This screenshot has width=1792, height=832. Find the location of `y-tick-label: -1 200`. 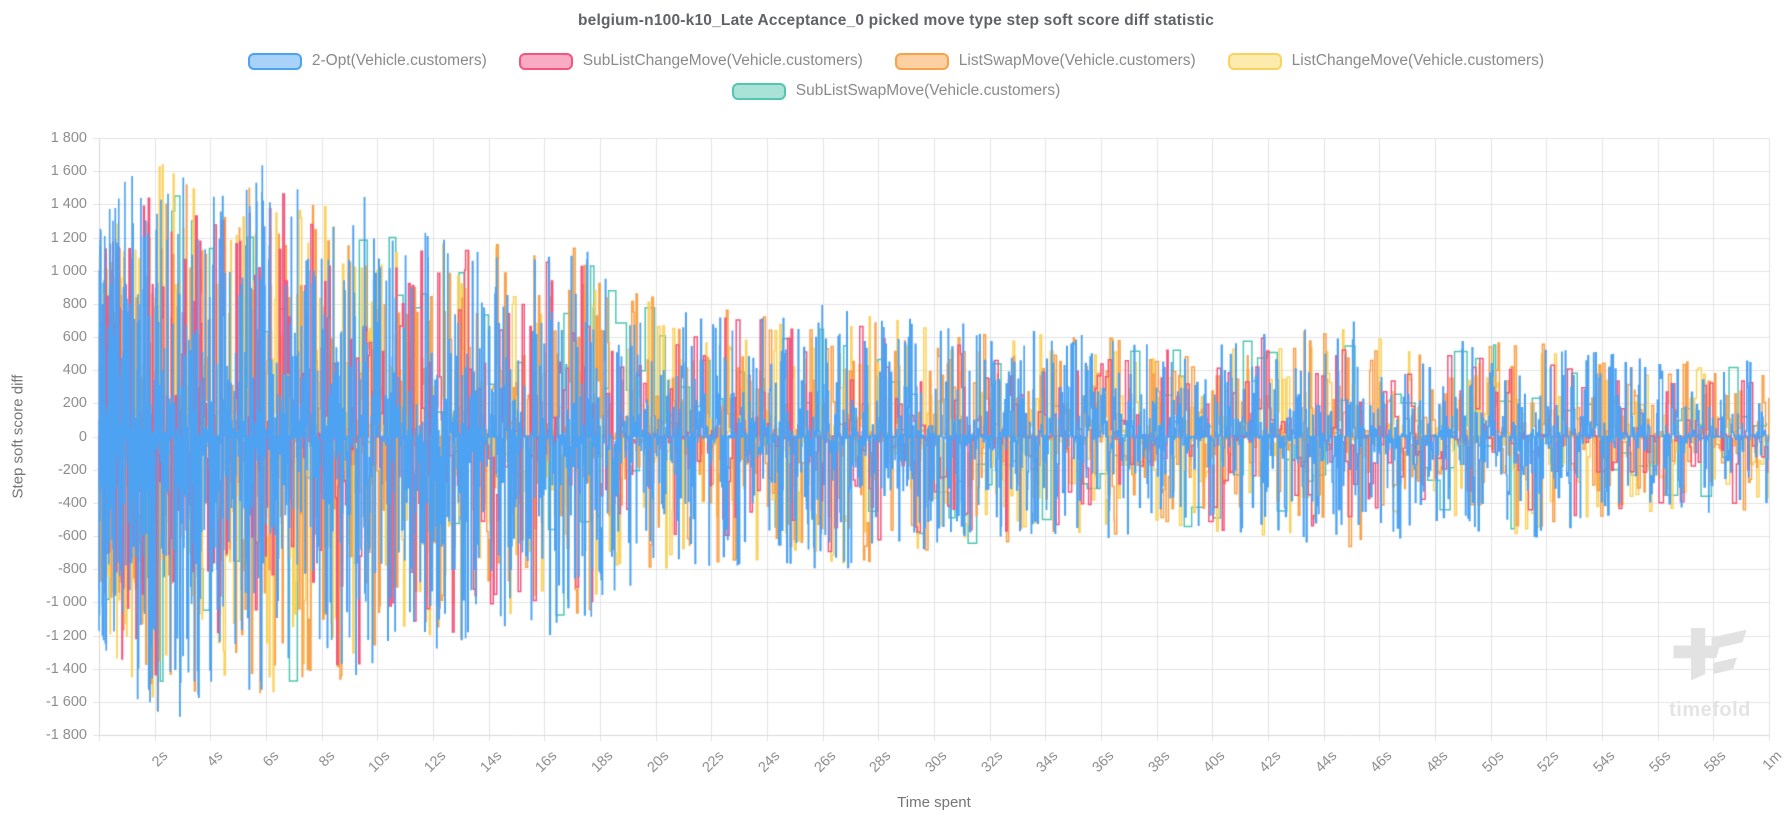

y-tick-label: -1 200 is located at coordinates (66, 635).